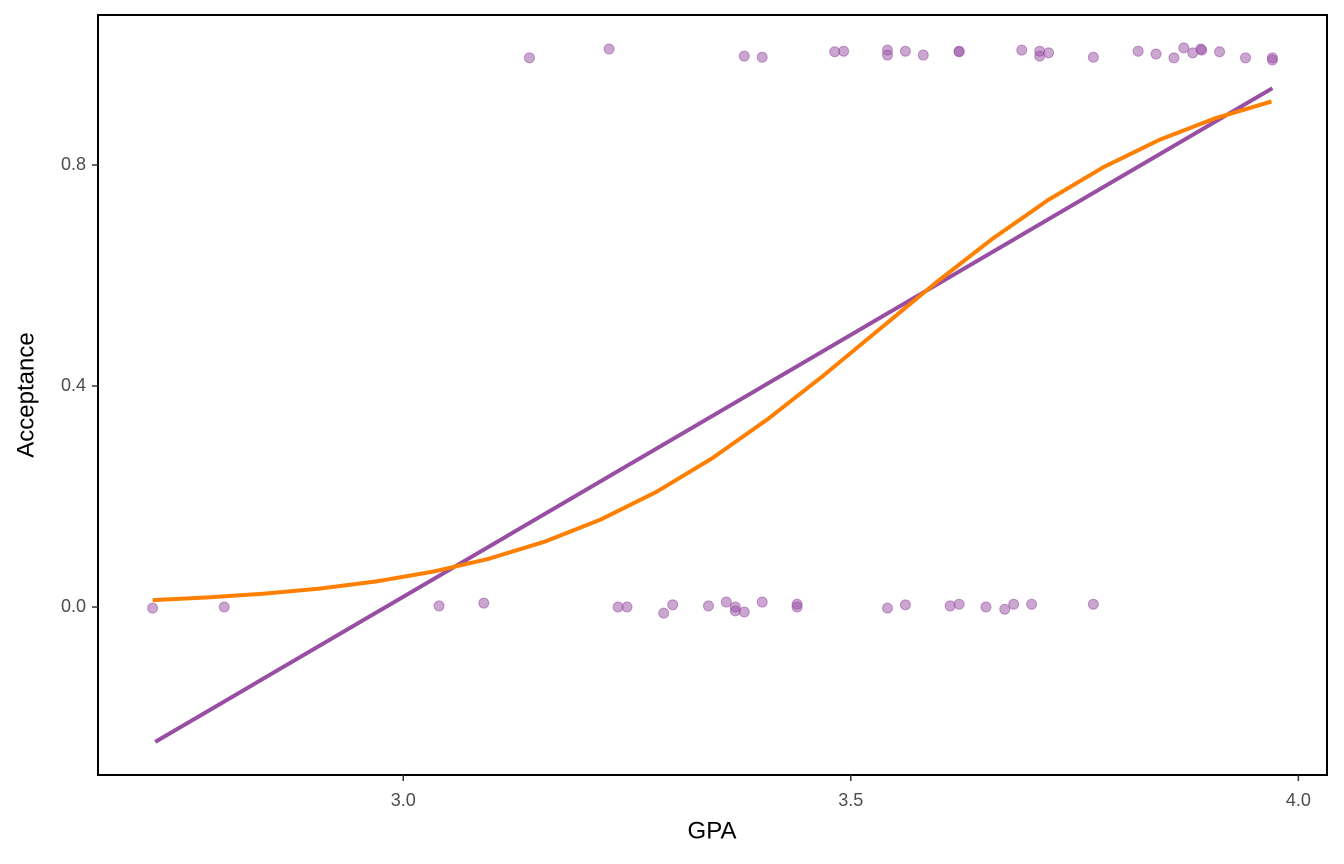 This screenshot has width=1344, height=864. I want to click on y-axis-title: Acceptance, so click(25, 394).